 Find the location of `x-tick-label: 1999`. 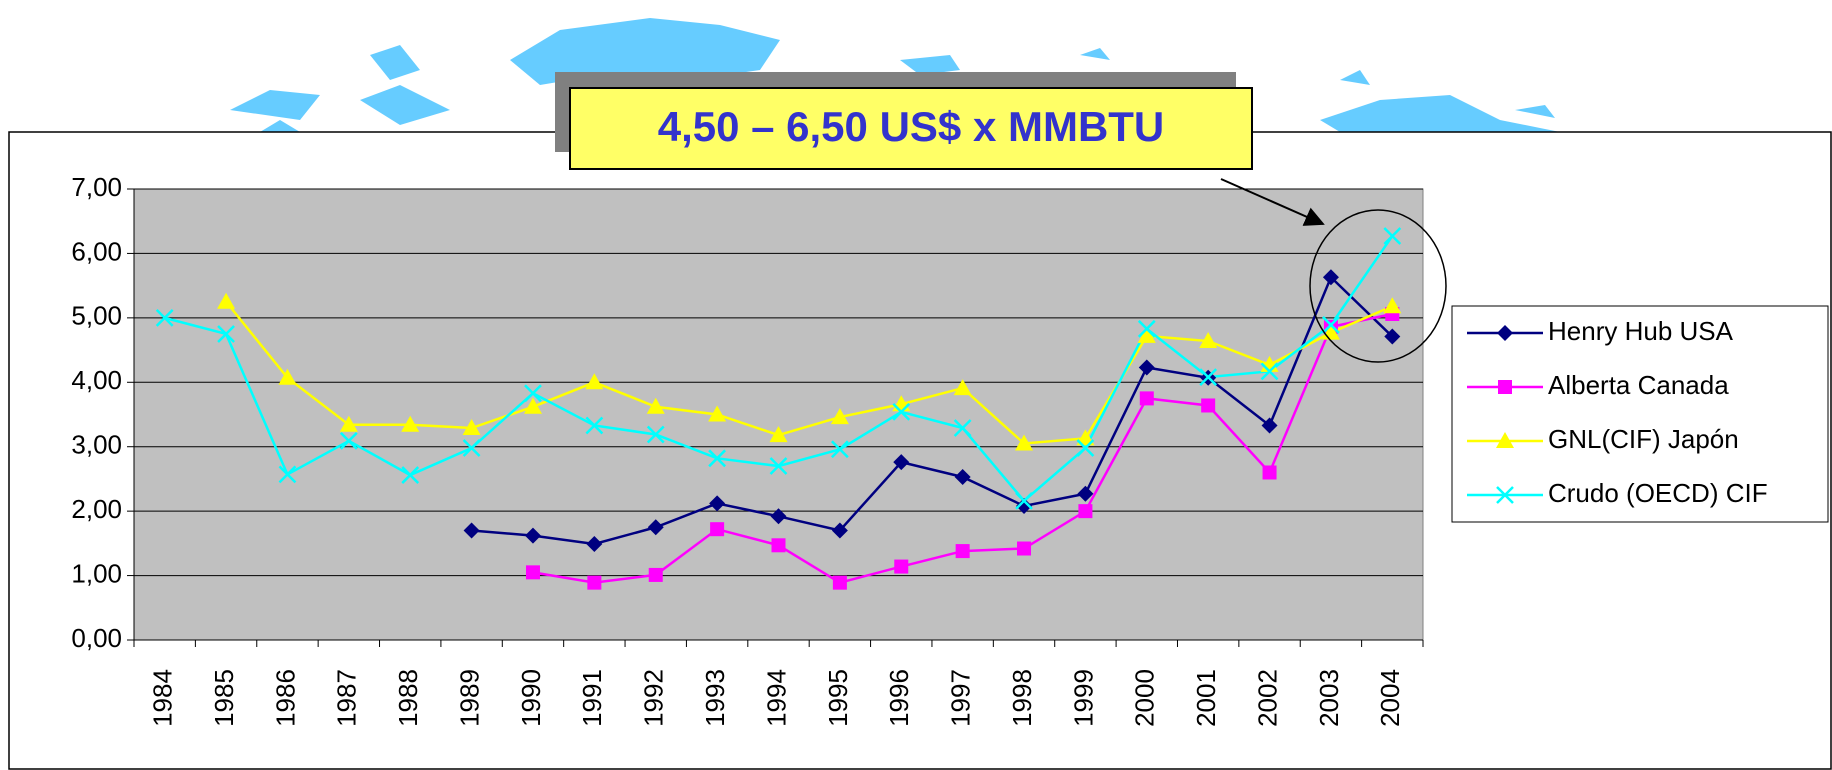

x-tick-label: 1999 is located at coordinates (1083, 698).